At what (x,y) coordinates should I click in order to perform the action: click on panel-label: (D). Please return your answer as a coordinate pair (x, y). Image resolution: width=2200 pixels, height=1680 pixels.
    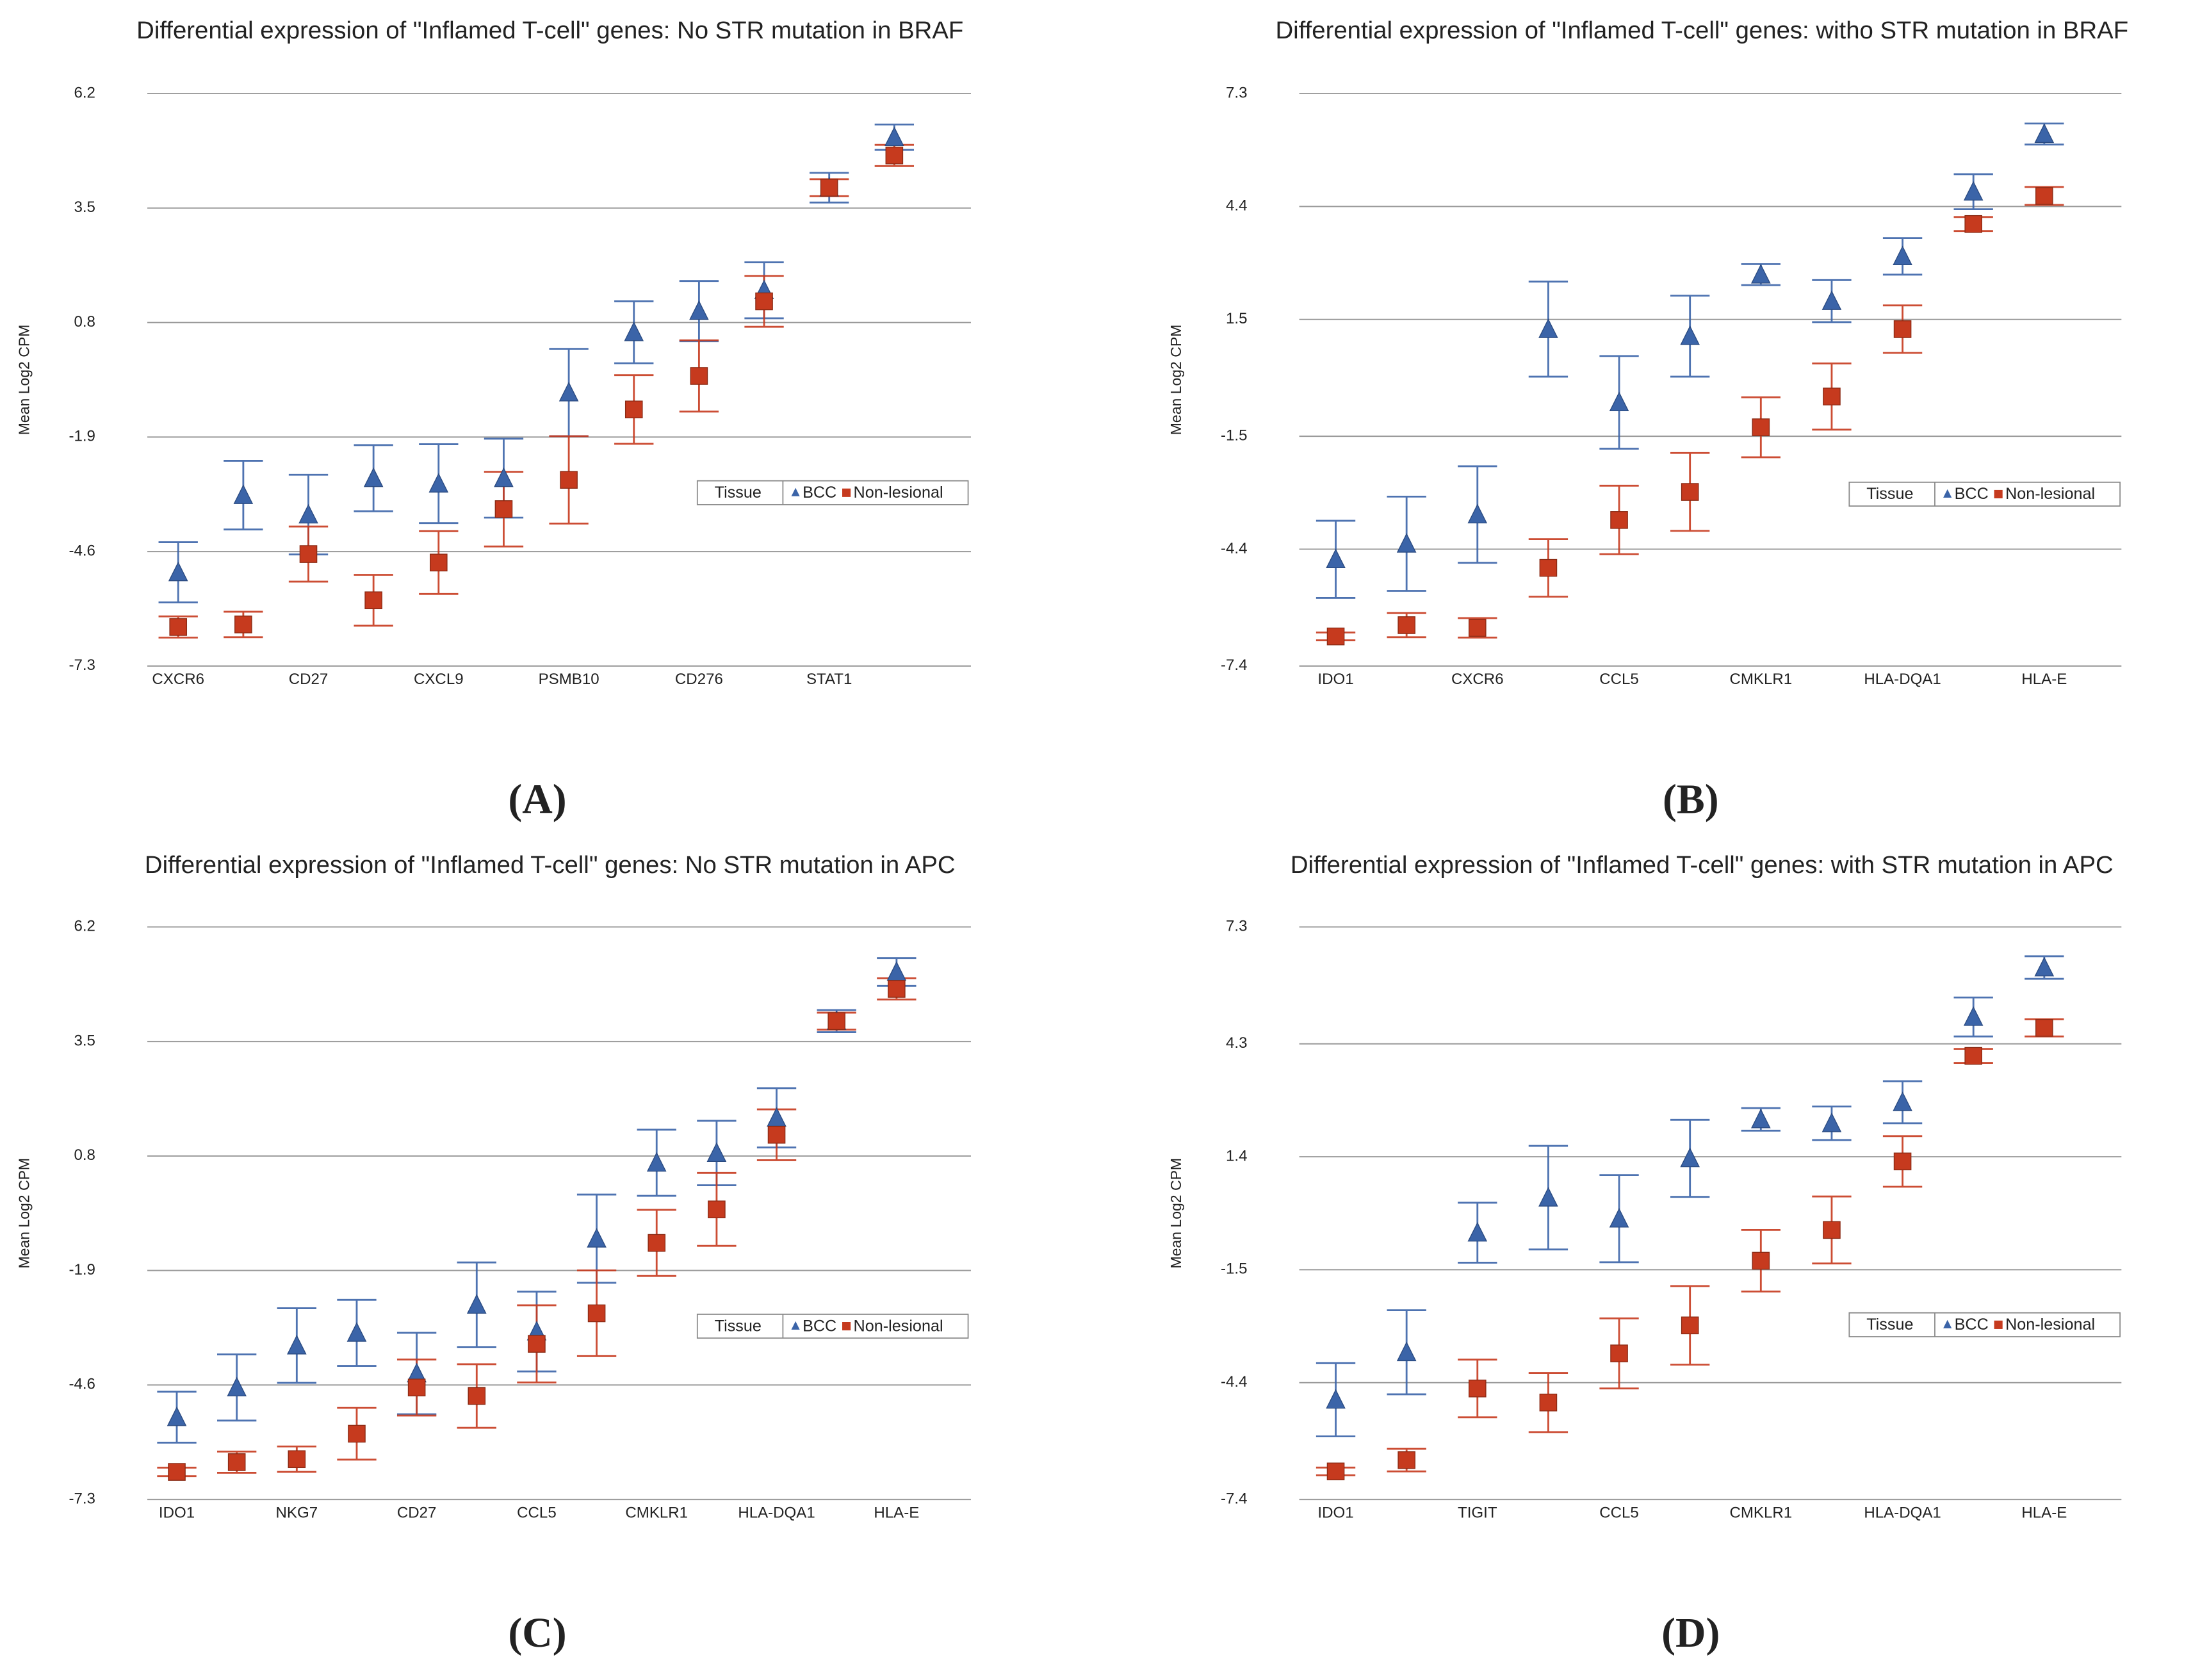
    Looking at the image, I should click on (1690, 1633).